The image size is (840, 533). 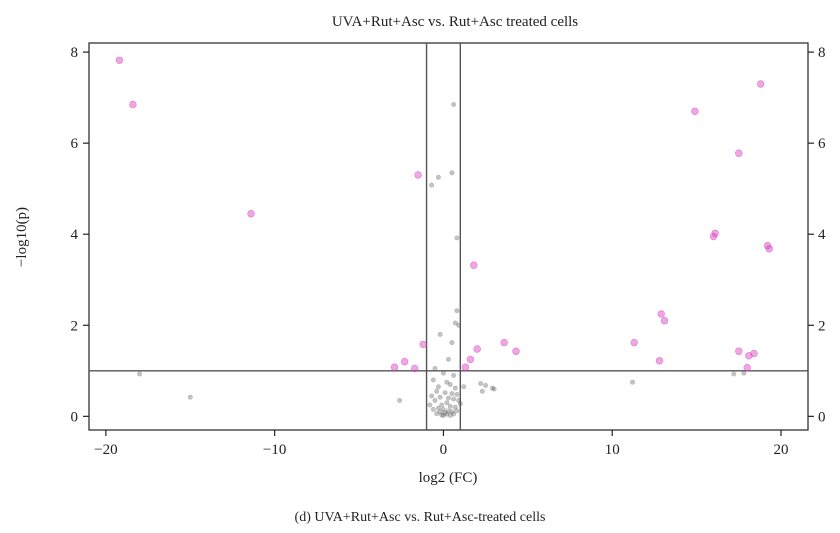 What do you see at coordinates (75, 417) in the screenshot?
I see `y-tick-label: 0` at bounding box center [75, 417].